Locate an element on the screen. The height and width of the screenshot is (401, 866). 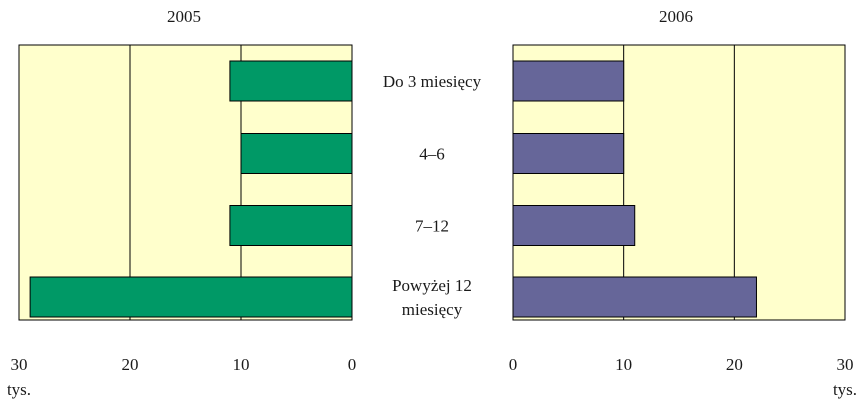
category-label-line: 4–6 is located at coordinates (432, 154).